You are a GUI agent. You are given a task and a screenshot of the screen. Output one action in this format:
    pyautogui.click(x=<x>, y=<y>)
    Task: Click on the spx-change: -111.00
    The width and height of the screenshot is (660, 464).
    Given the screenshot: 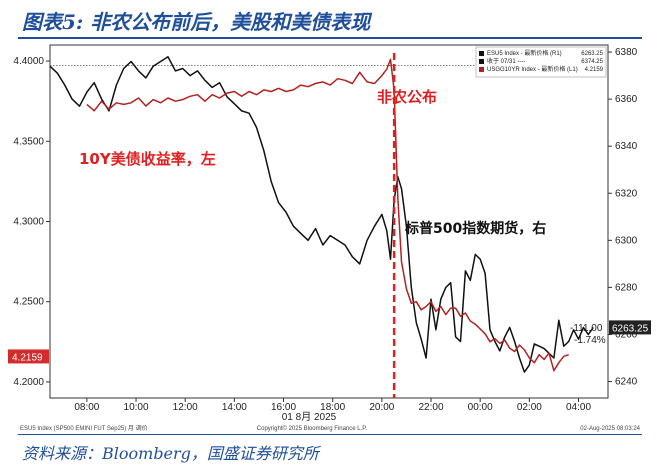 What is the action you would take?
    pyautogui.click(x=586, y=328)
    